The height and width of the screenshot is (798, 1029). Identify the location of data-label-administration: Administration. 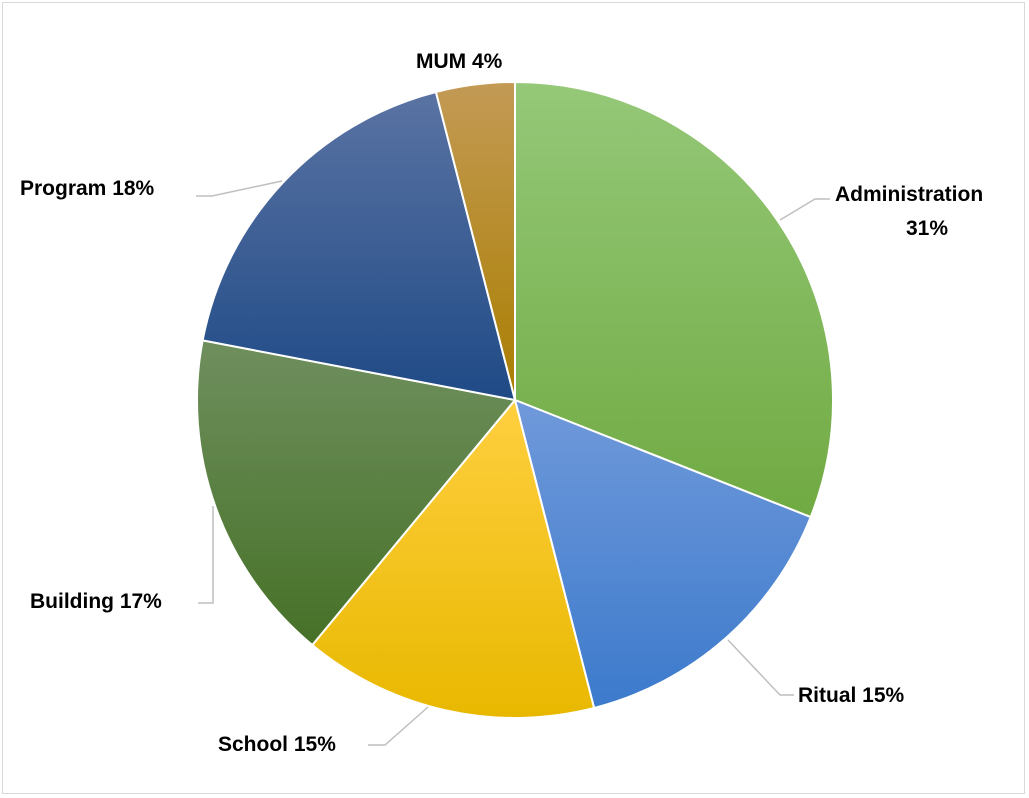
(909, 194).